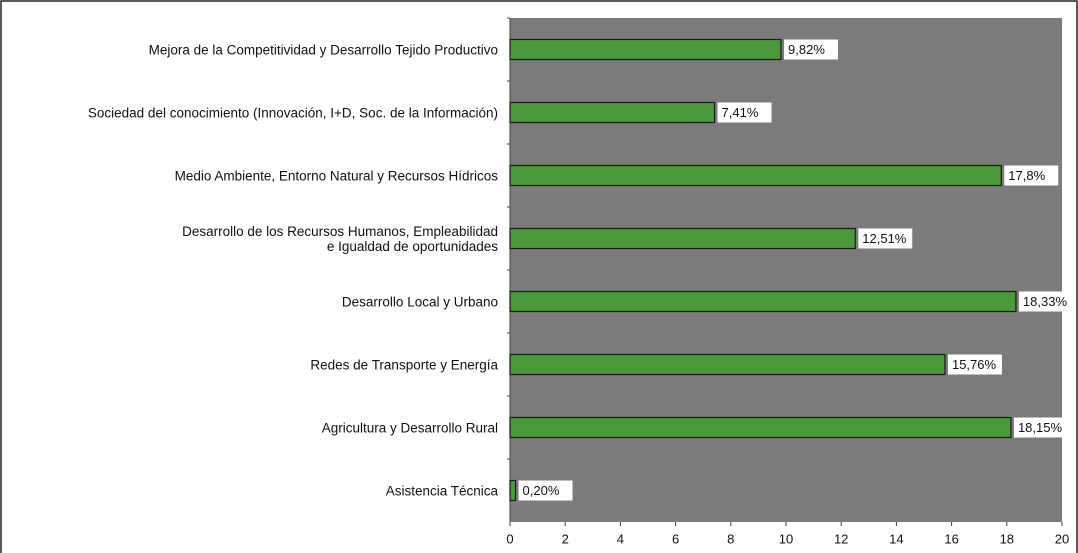 The height and width of the screenshot is (553, 1078). What do you see at coordinates (565, 538) in the screenshot?
I see `x-tick-label: 2` at bounding box center [565, 538].